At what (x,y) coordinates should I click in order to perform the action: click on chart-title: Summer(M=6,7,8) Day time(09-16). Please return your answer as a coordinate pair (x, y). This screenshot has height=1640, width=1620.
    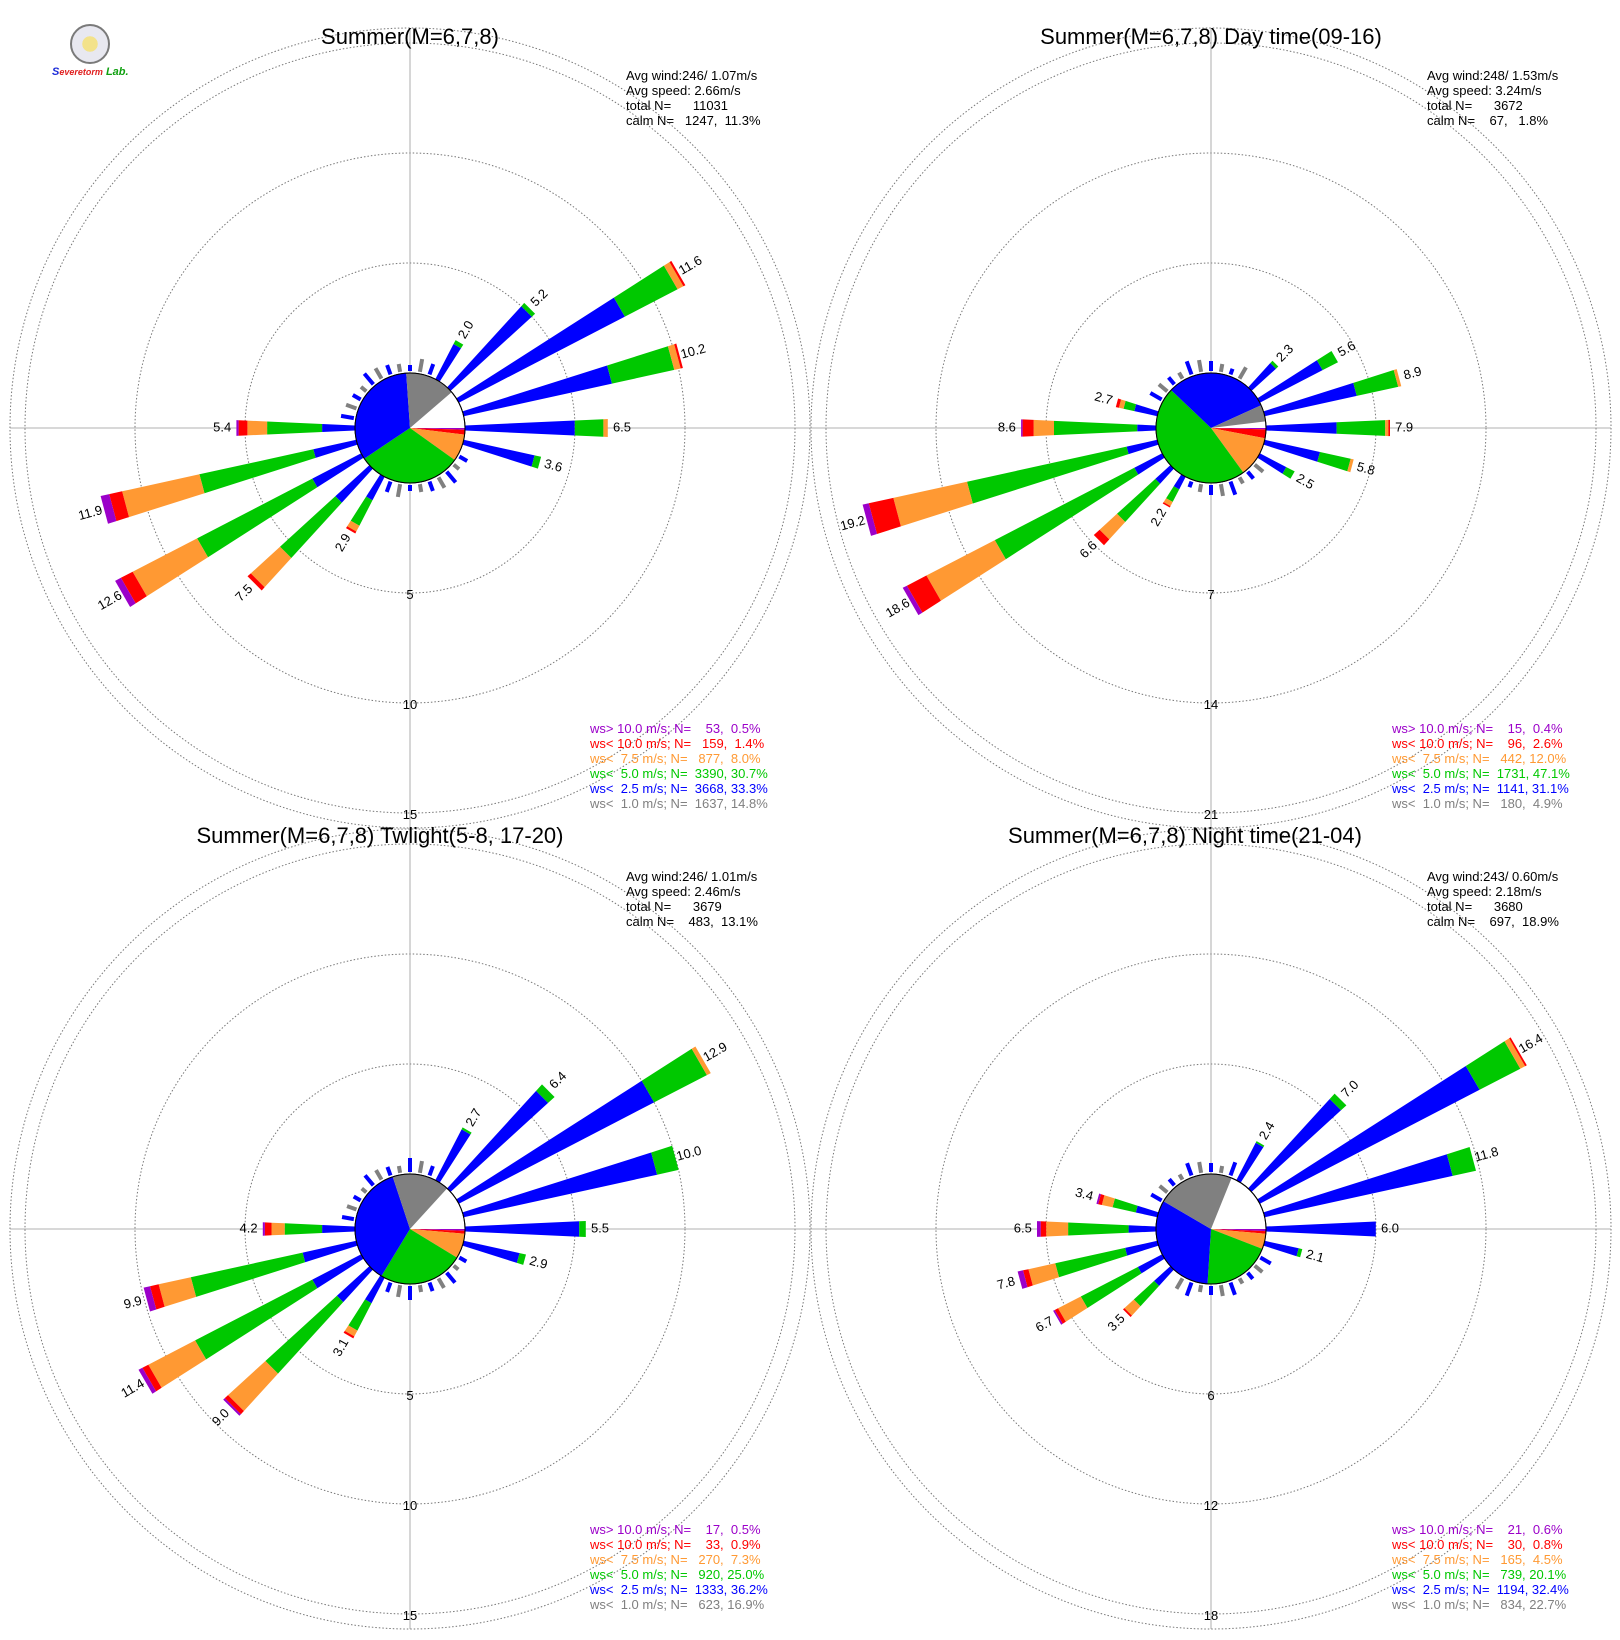
    Looking at the image, I should click on (1211, 36).